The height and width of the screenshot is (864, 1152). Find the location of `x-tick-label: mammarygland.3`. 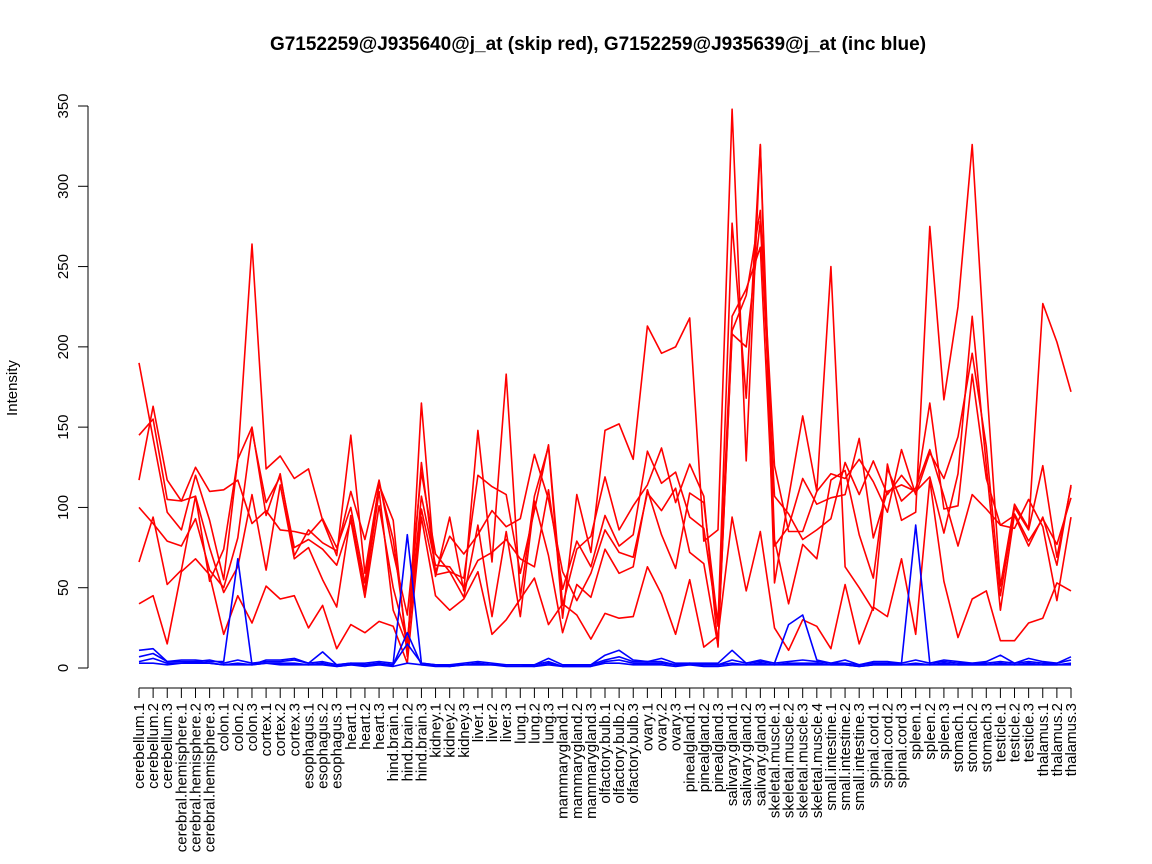

x-tick-label: mammarygland.3 is located at coordinates (591, 761).